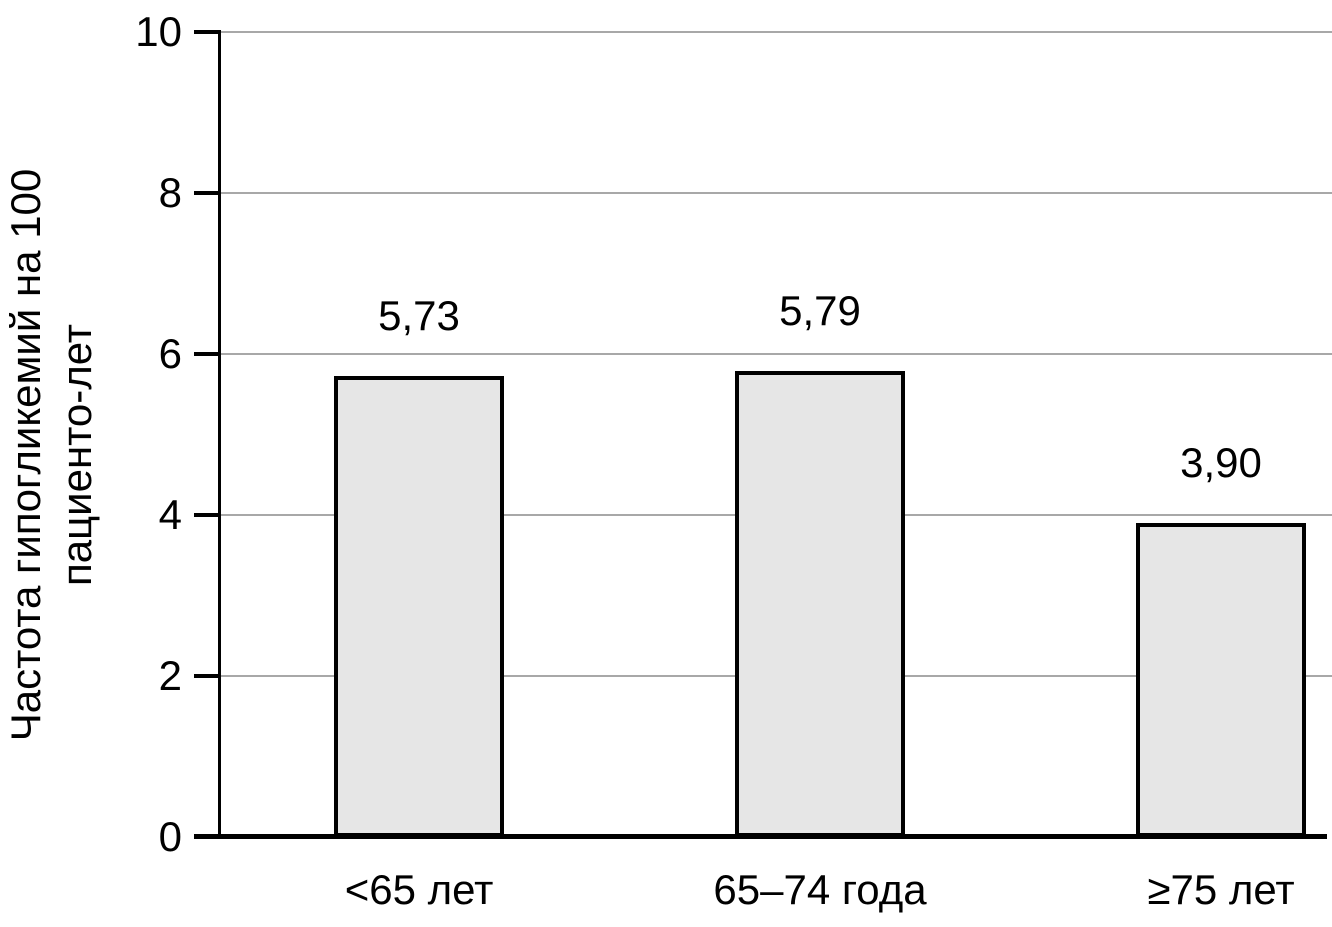  I want to click on y-tick-label-4: 4, so click(170, 514).